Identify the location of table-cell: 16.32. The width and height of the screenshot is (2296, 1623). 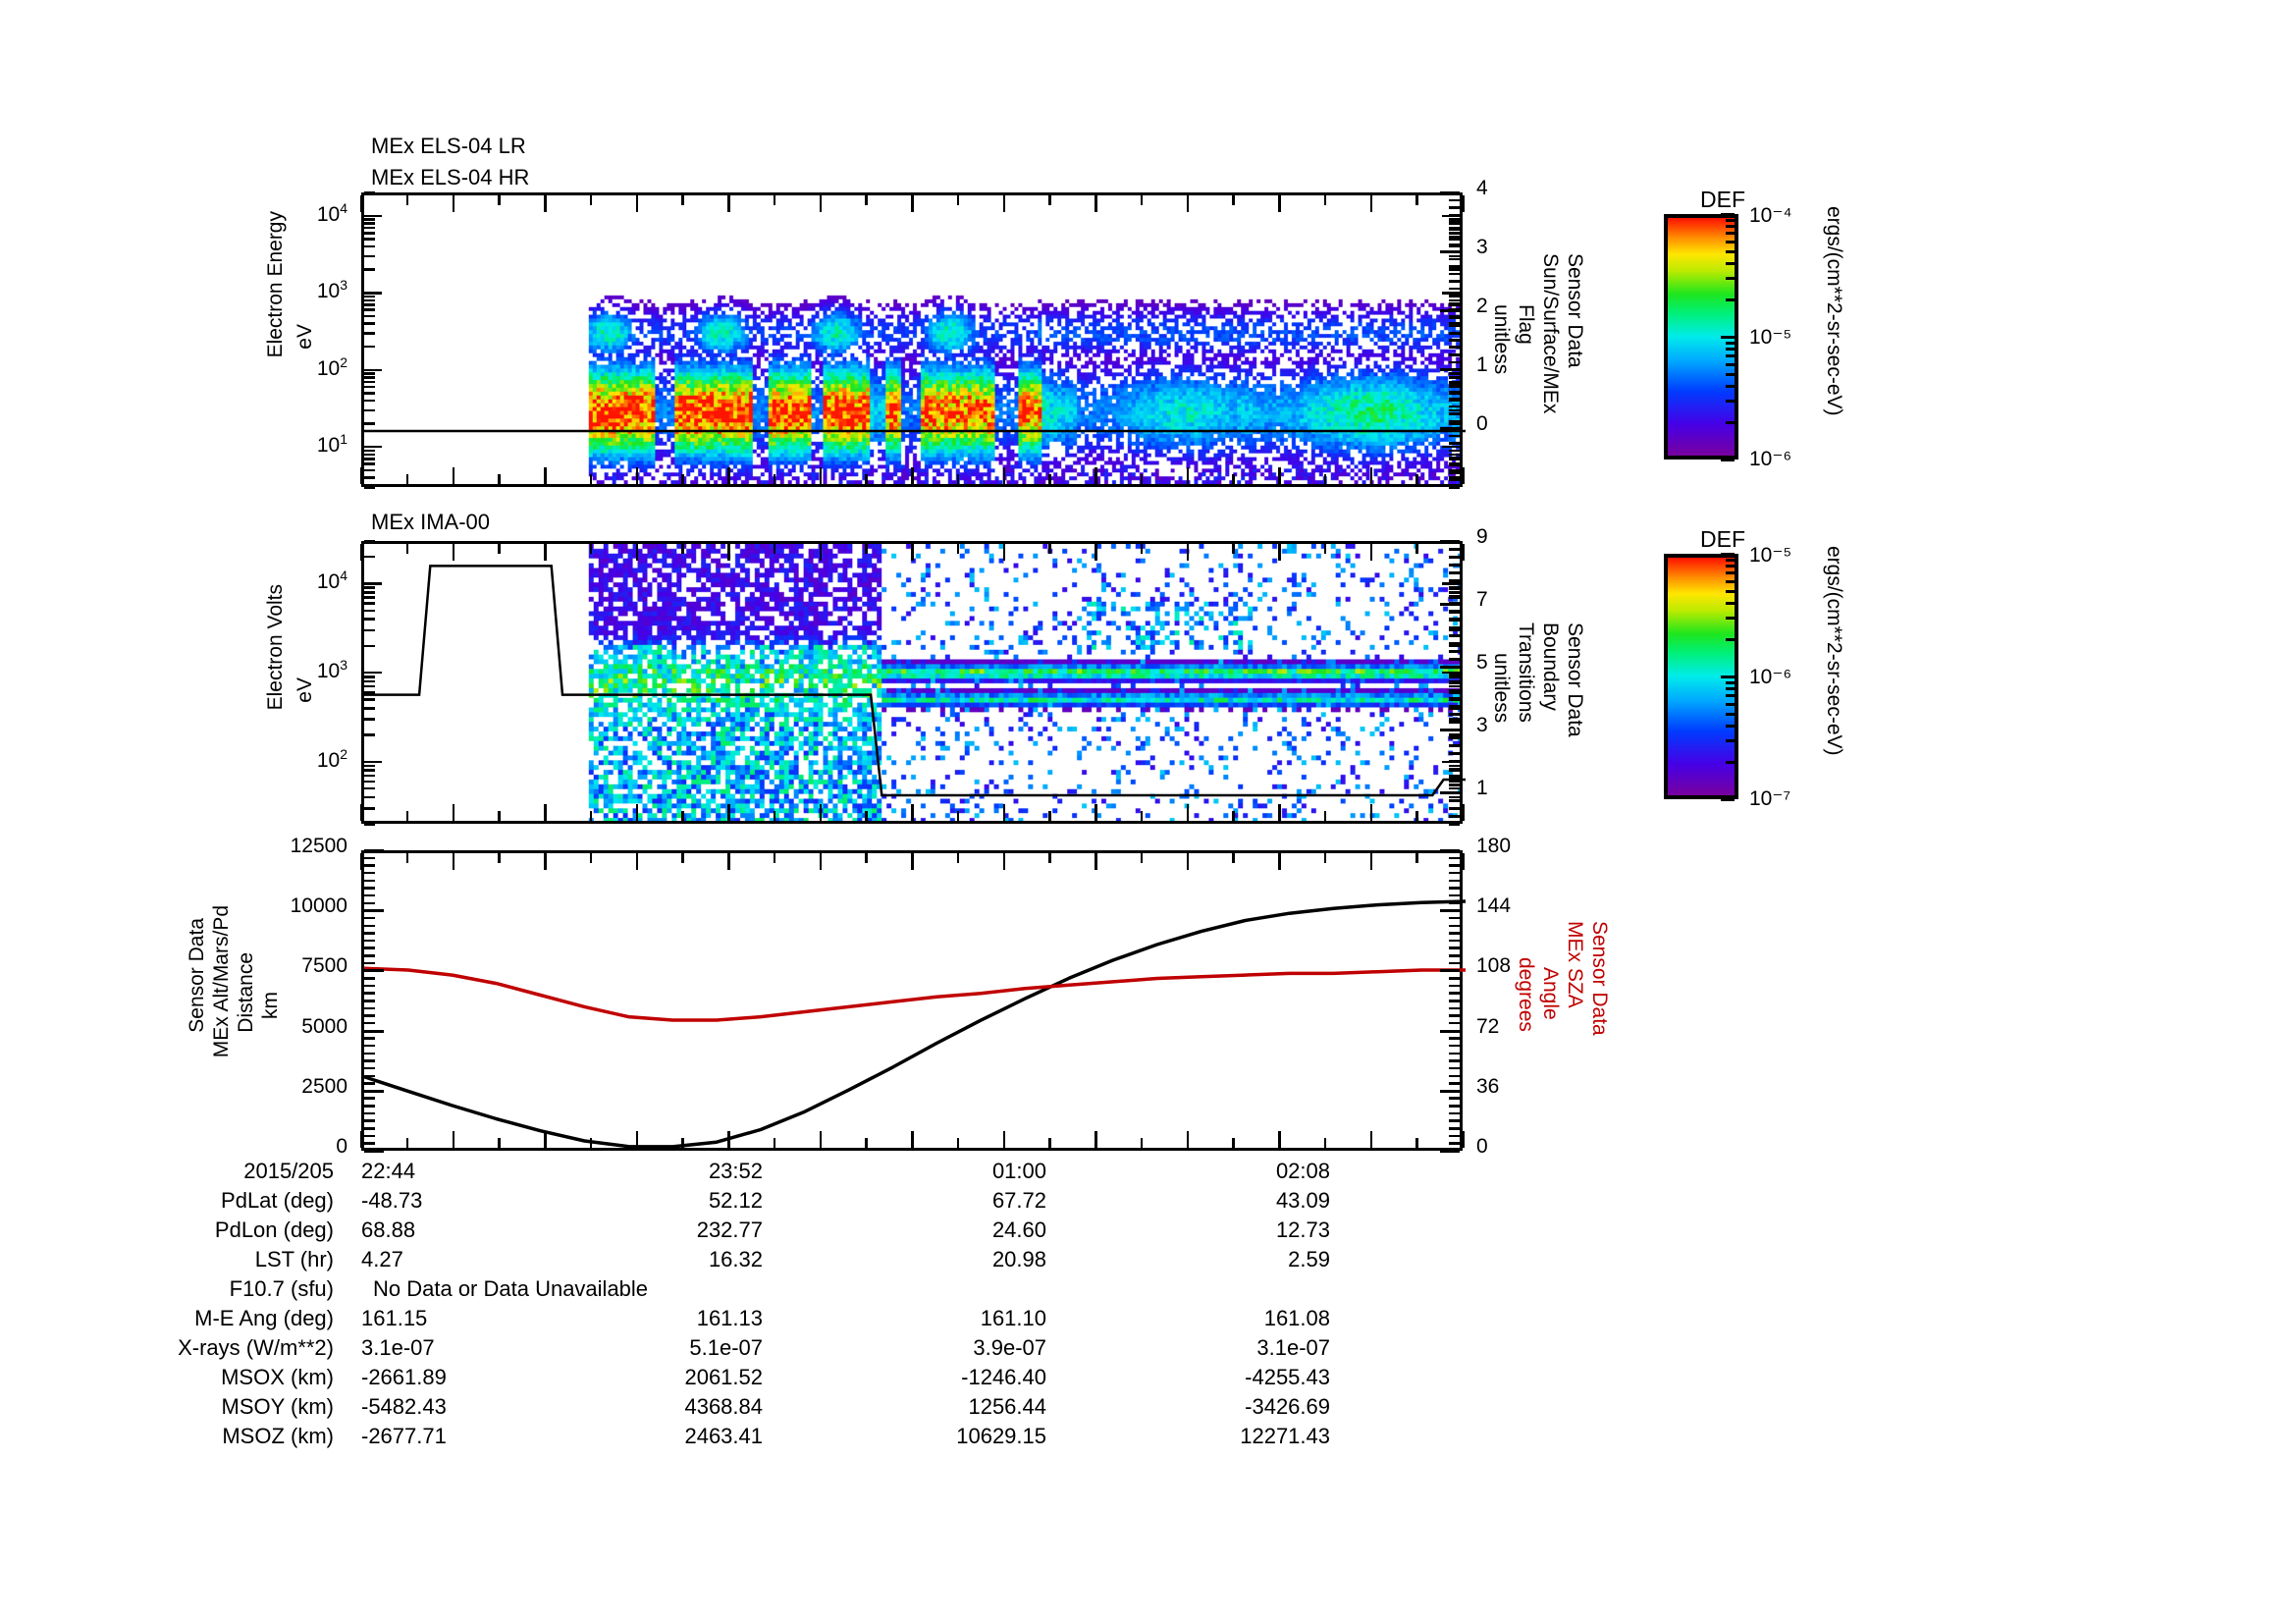
(736, 1259).